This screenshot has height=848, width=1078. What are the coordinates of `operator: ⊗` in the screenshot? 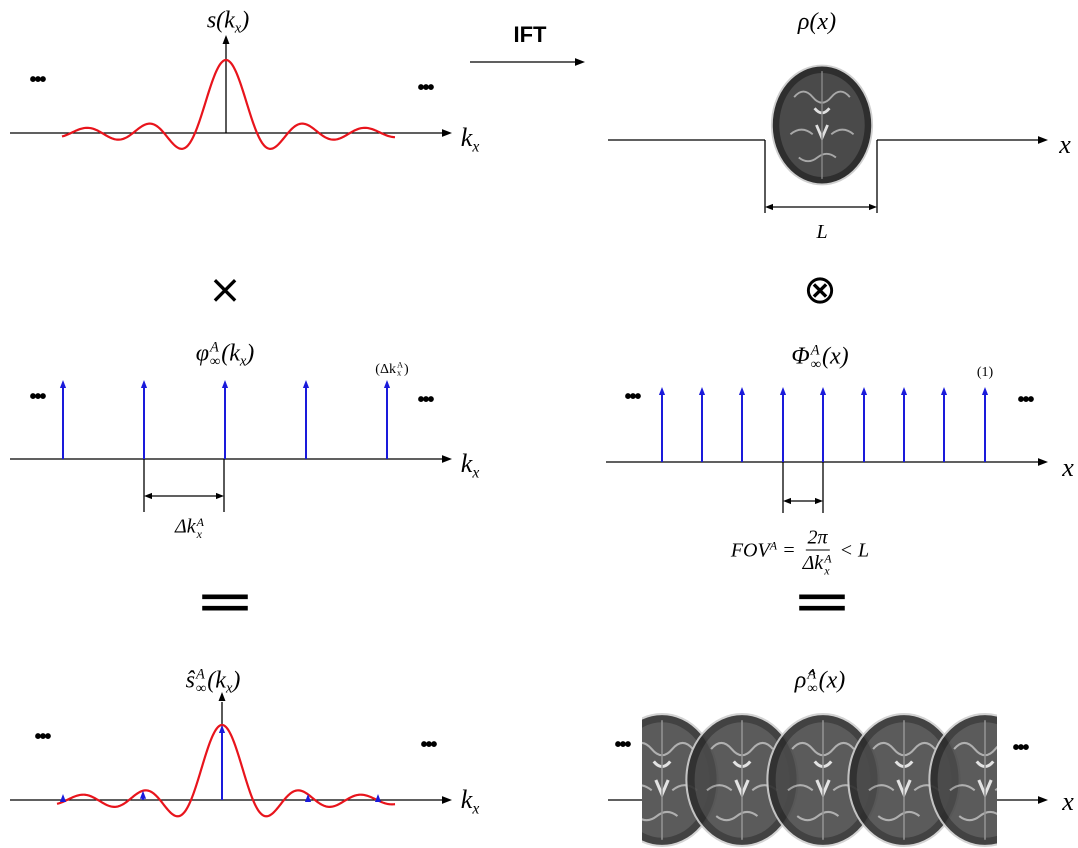 It's located at (820, 290).